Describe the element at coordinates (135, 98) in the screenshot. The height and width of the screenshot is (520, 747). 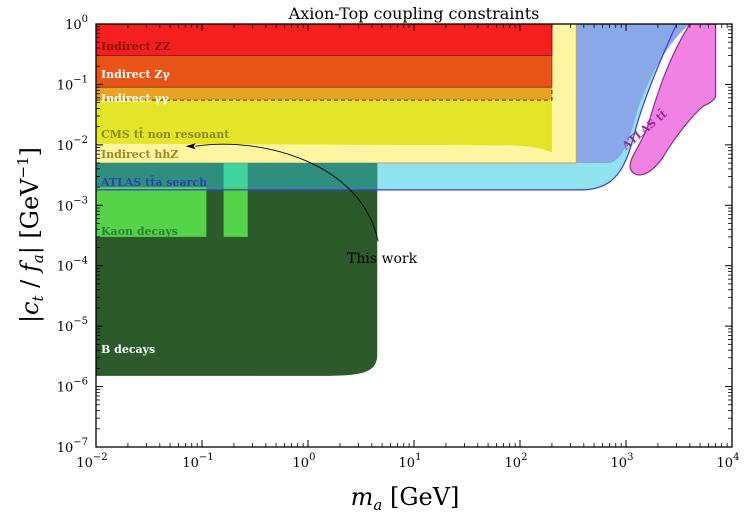
I see `label-gammagamma: Indirect γγ` at that location.